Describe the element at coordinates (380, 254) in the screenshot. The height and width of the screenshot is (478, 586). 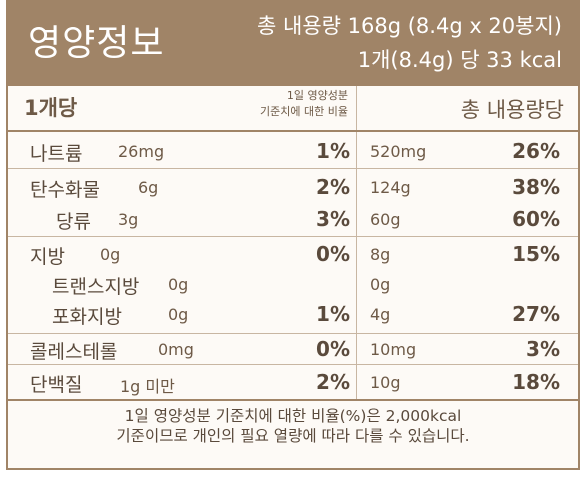
I see `total-amount: 8g` at that location.